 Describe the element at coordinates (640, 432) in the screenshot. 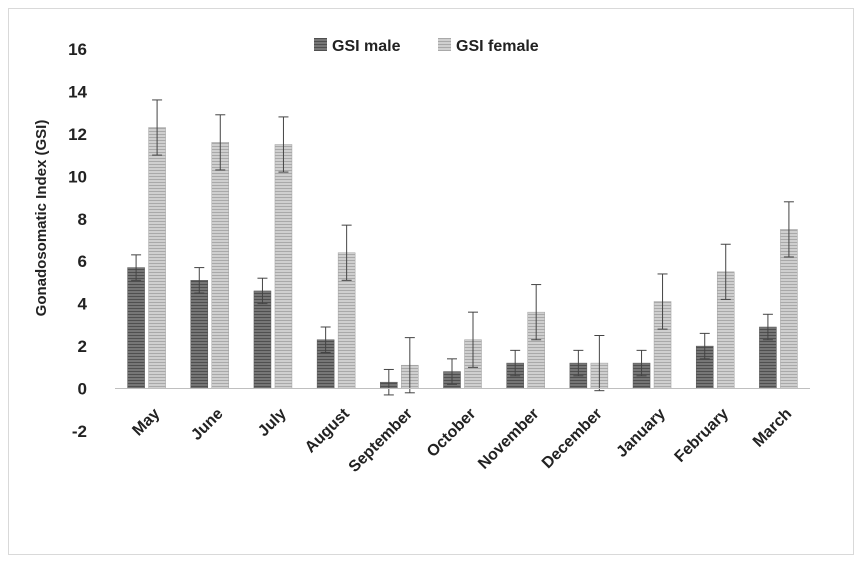

I see `x-tick-label: January` at that location.